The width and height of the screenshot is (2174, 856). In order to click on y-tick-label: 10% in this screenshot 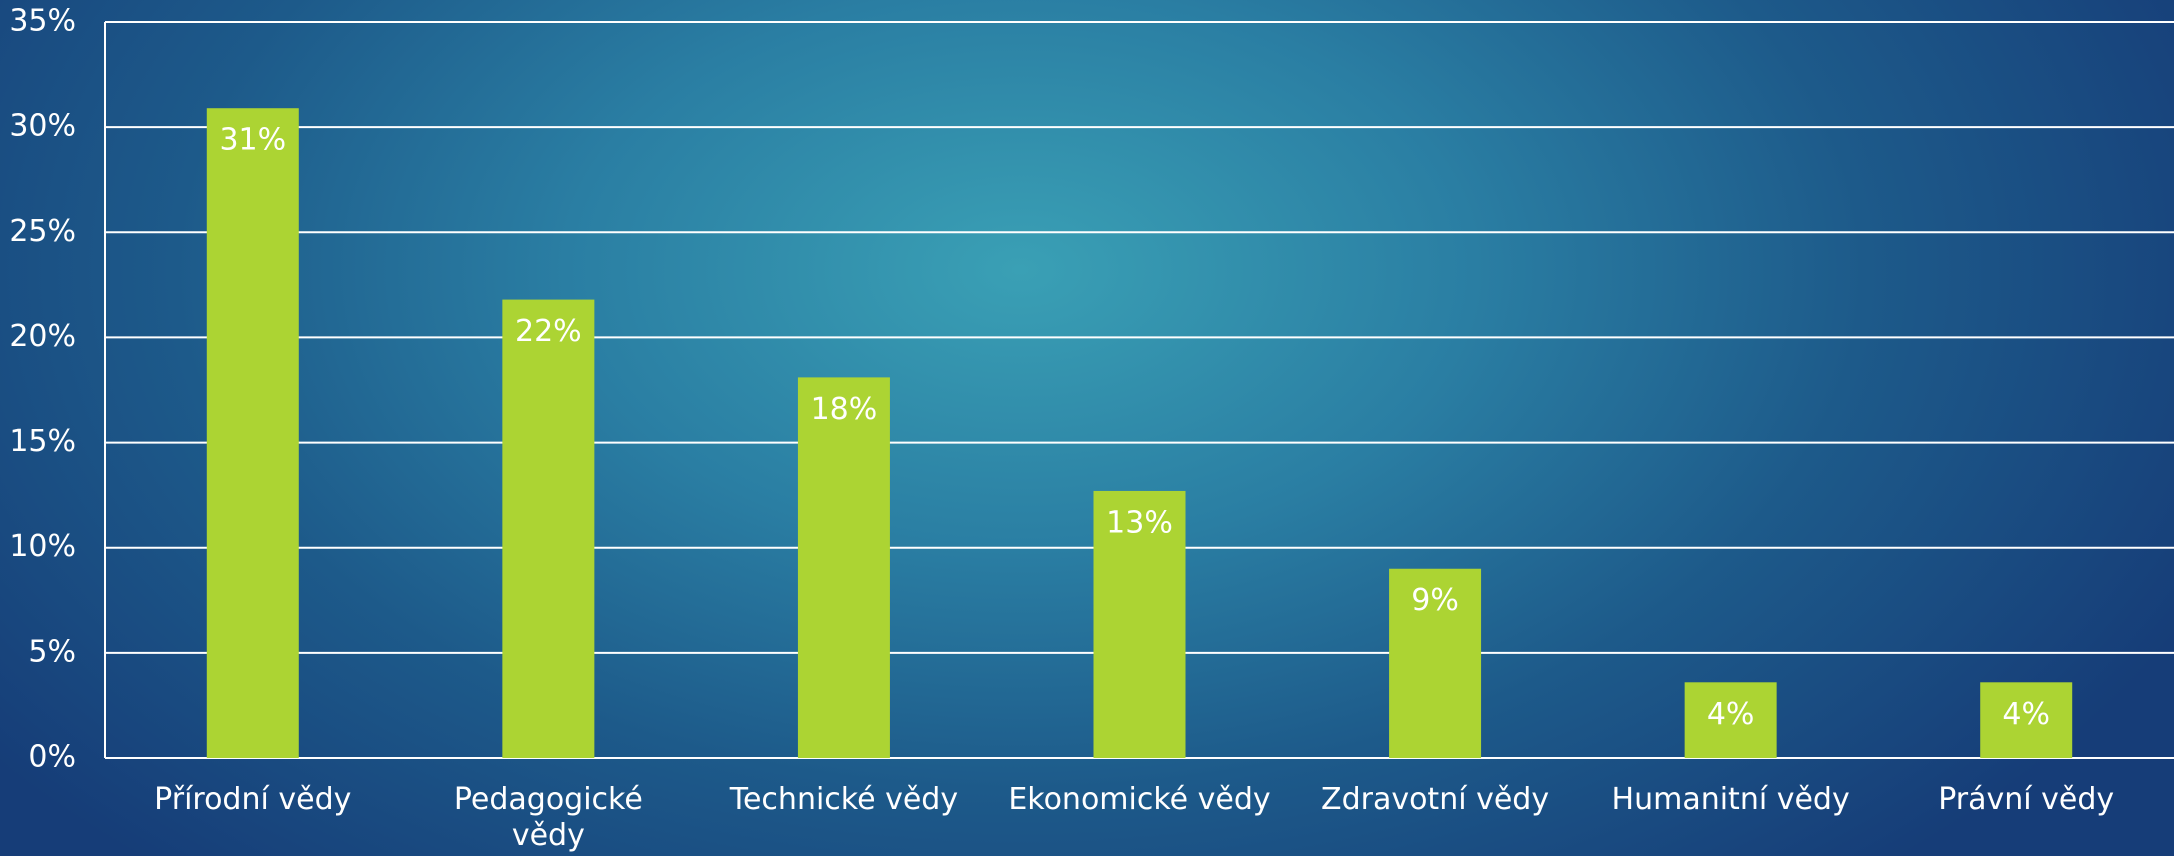, I will do `click(42, 546)`.